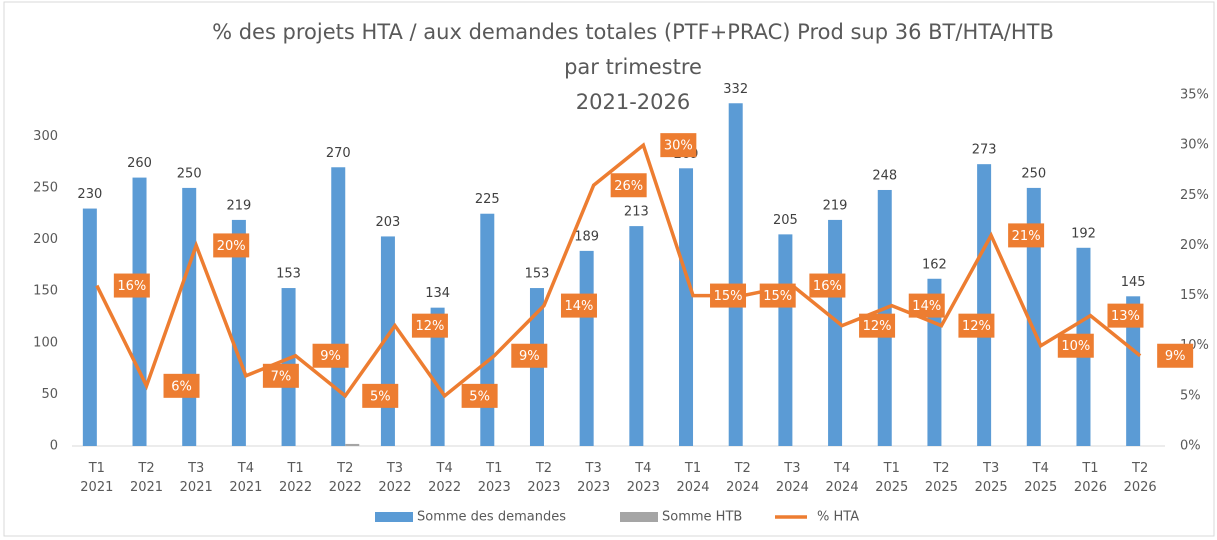 The width and height of the screenshot is (1217, 540). Describe the element at coordinates (735, 89) in the screenshot. I see `bar-value-label: 332` at that location.